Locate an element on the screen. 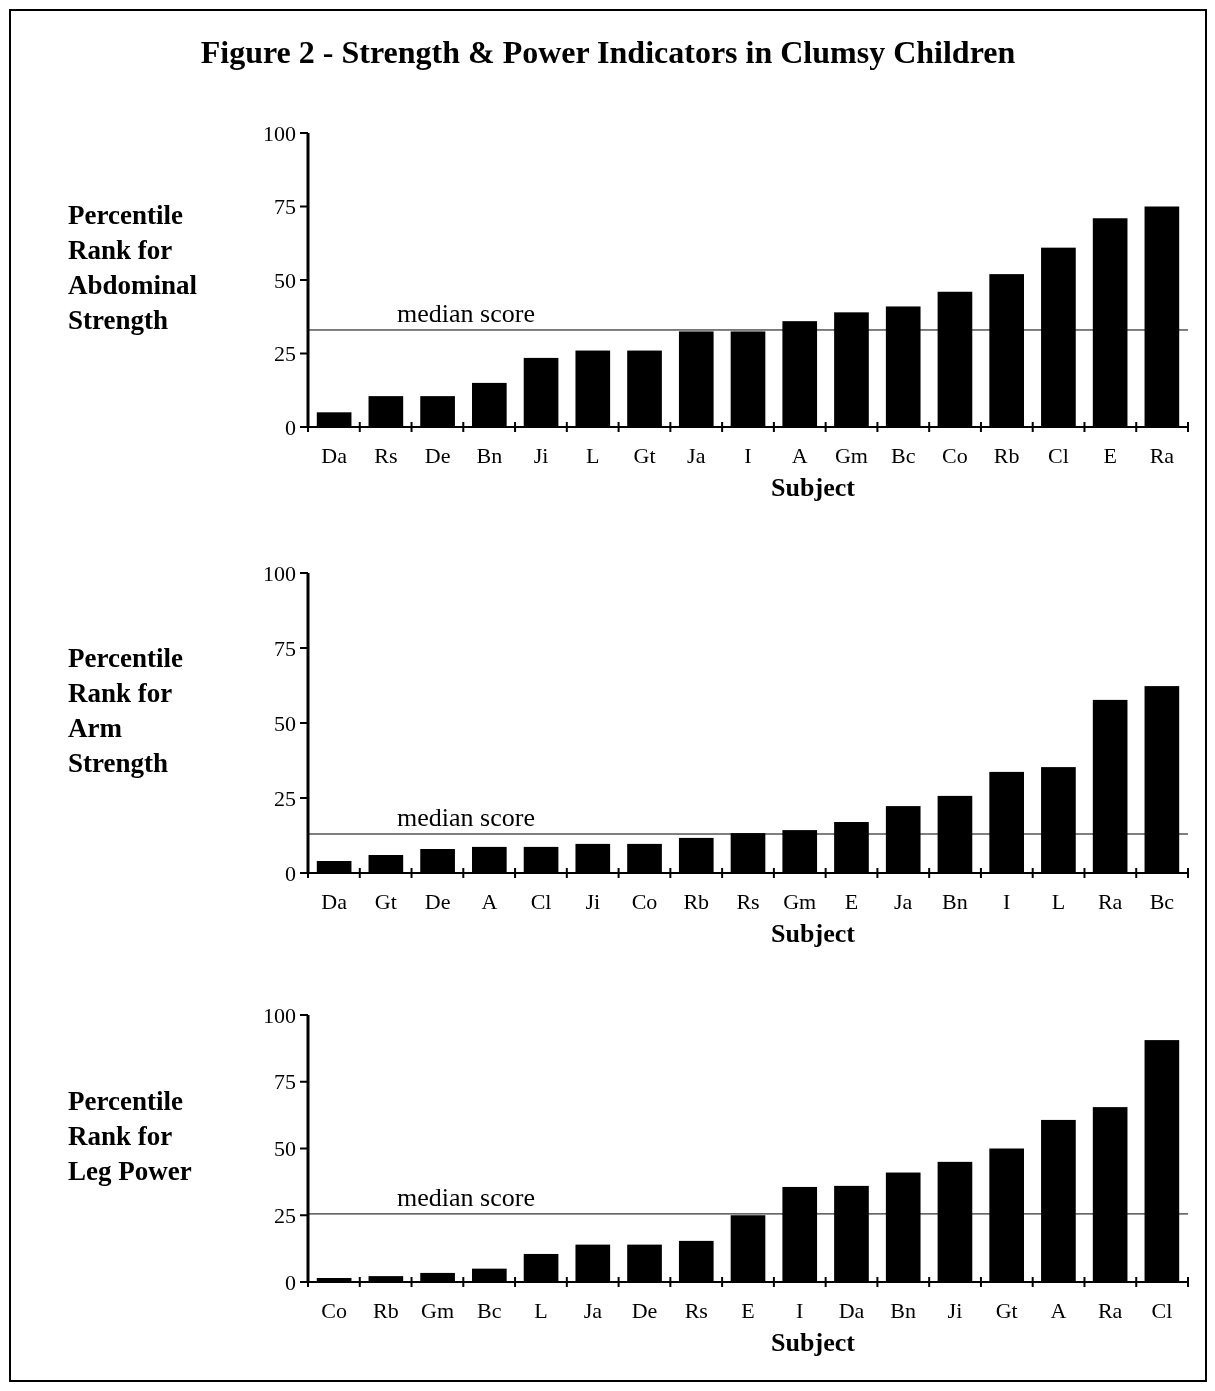 The image size is (1215, 1391). y-axis-title: Percentile Rank for Abdominal Strength is located at coordinates (133, 267).